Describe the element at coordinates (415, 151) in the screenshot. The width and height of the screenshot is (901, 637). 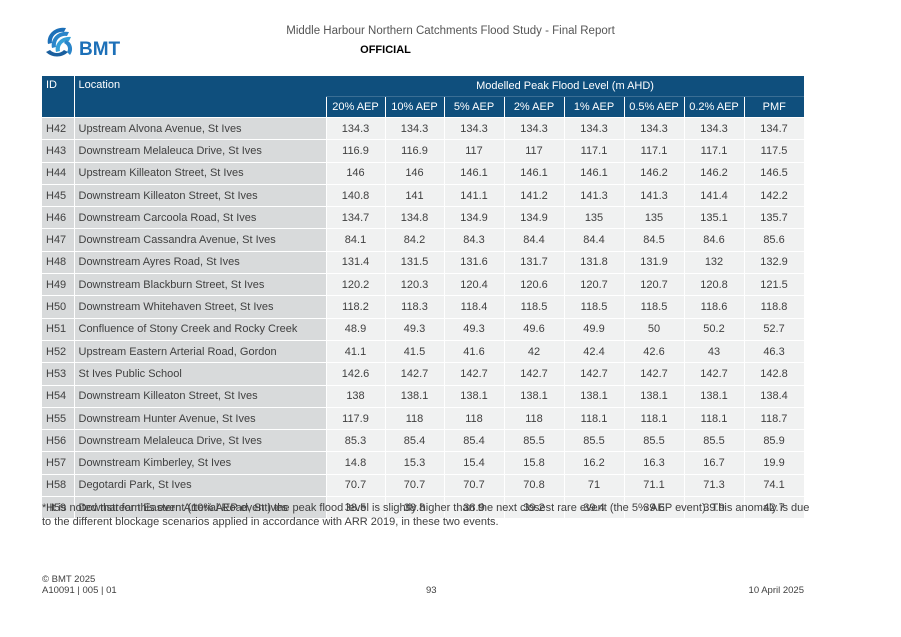
I see `cell-value: 116.9` at that location.